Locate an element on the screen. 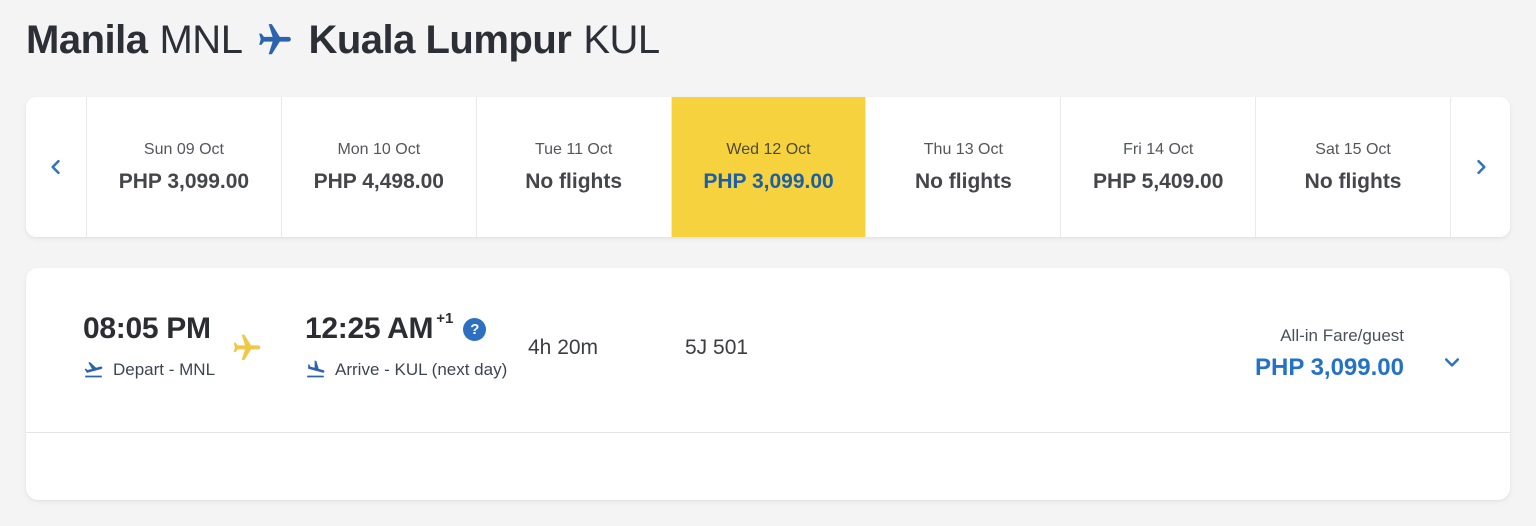 The height and width of the screenshot is (526, 1536). date-cell-fare: PHP 4,498.00 is located at coordinates (378, 181).